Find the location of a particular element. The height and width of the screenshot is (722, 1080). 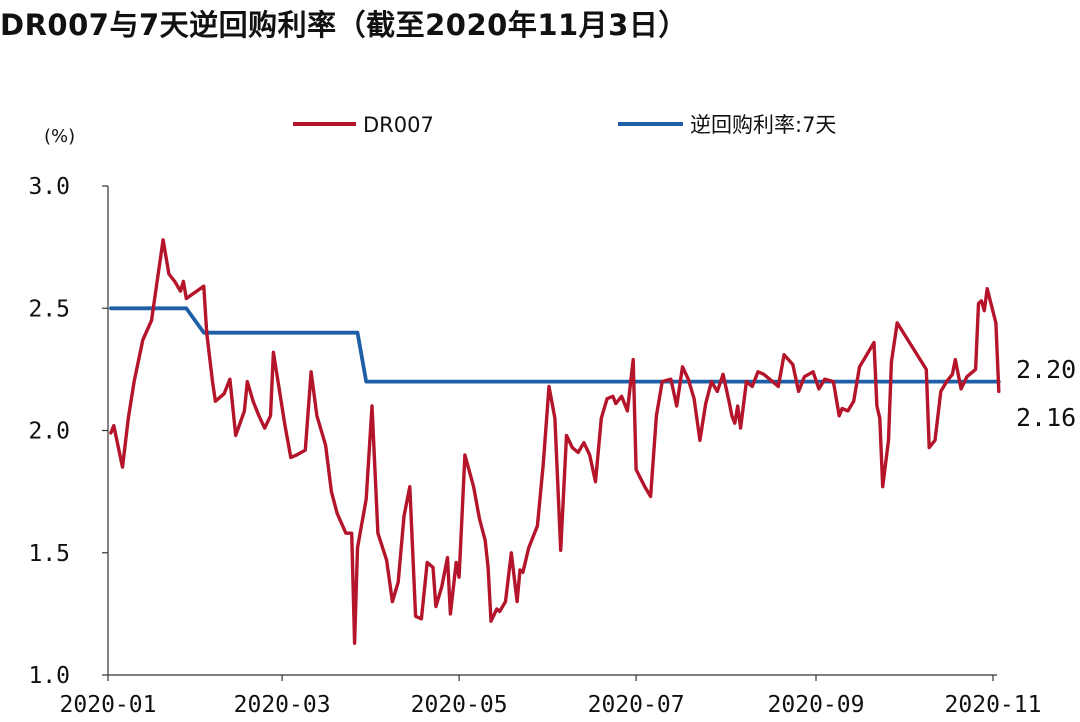

x-tick-label: 2020-03 is located at coordinates (282, 705).